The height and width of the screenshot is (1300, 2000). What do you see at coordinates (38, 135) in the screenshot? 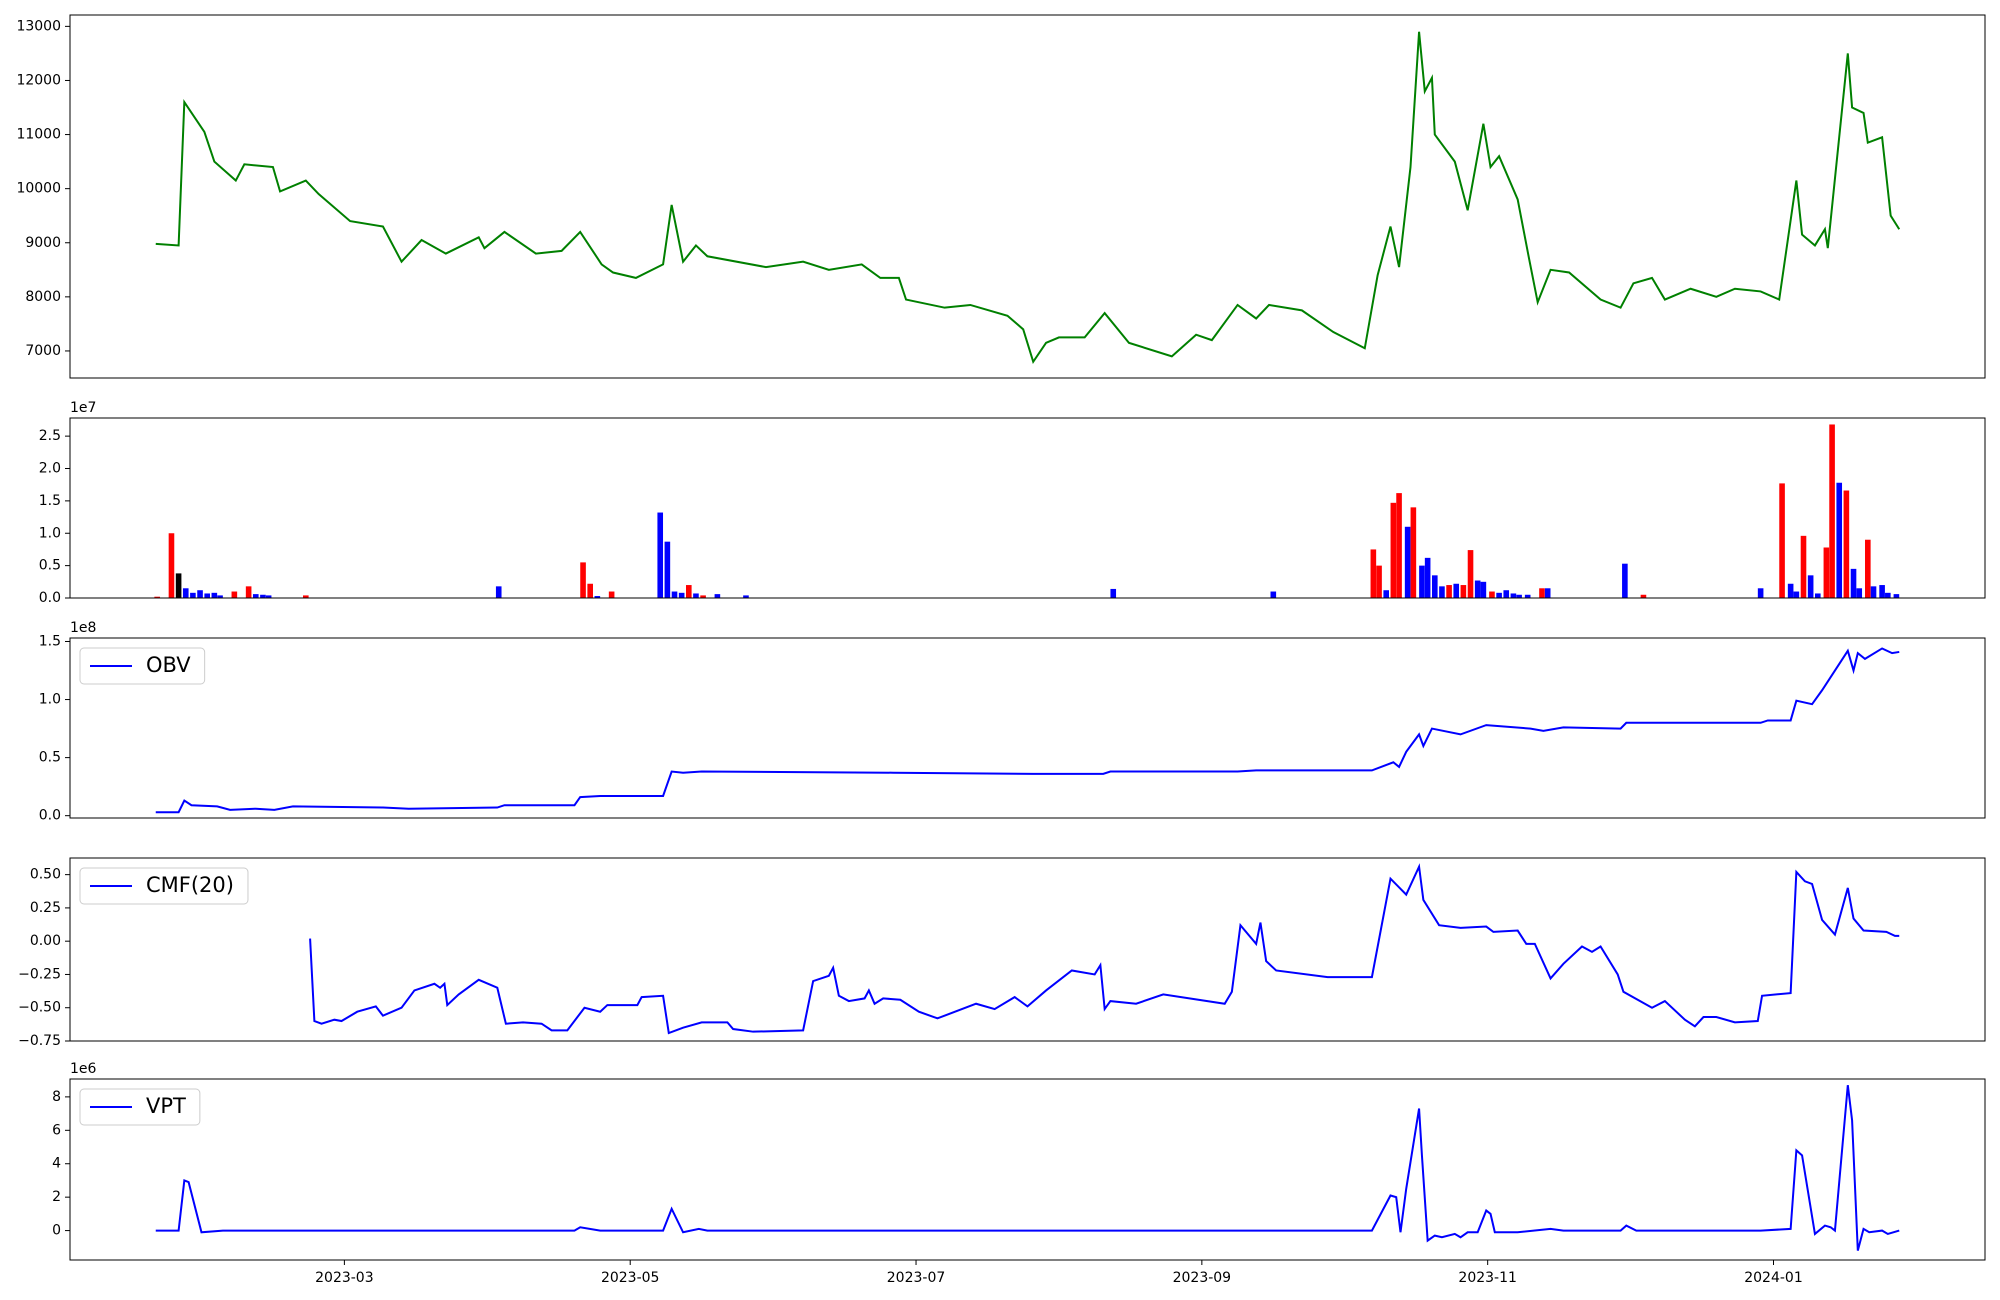
I see `y-tick-label: 11000` at bounding box center [38, 135].